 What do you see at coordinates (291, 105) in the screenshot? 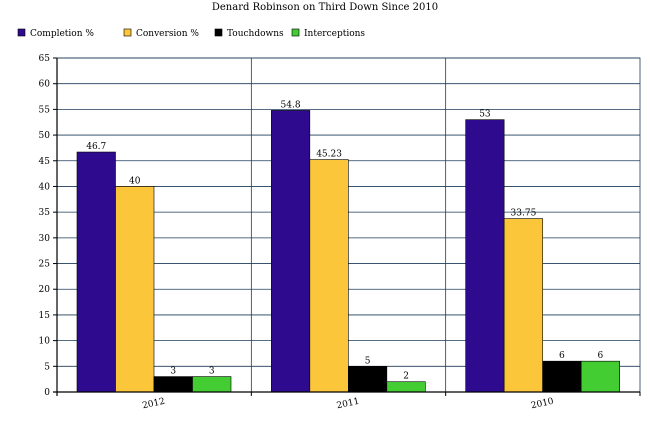
I see `data-label: 54.8` at bounding box center [291, 105].